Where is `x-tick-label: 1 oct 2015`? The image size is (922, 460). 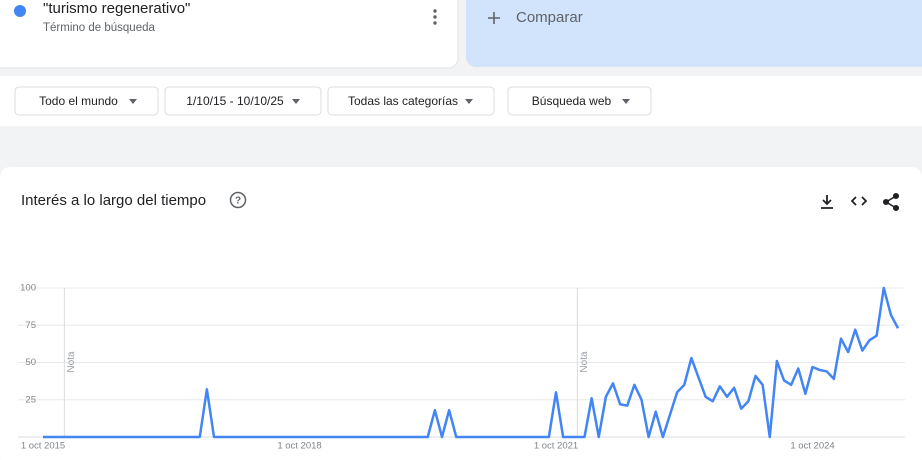 x-tick-label: 1 oct 2015 is located at coordinates (43, 446).